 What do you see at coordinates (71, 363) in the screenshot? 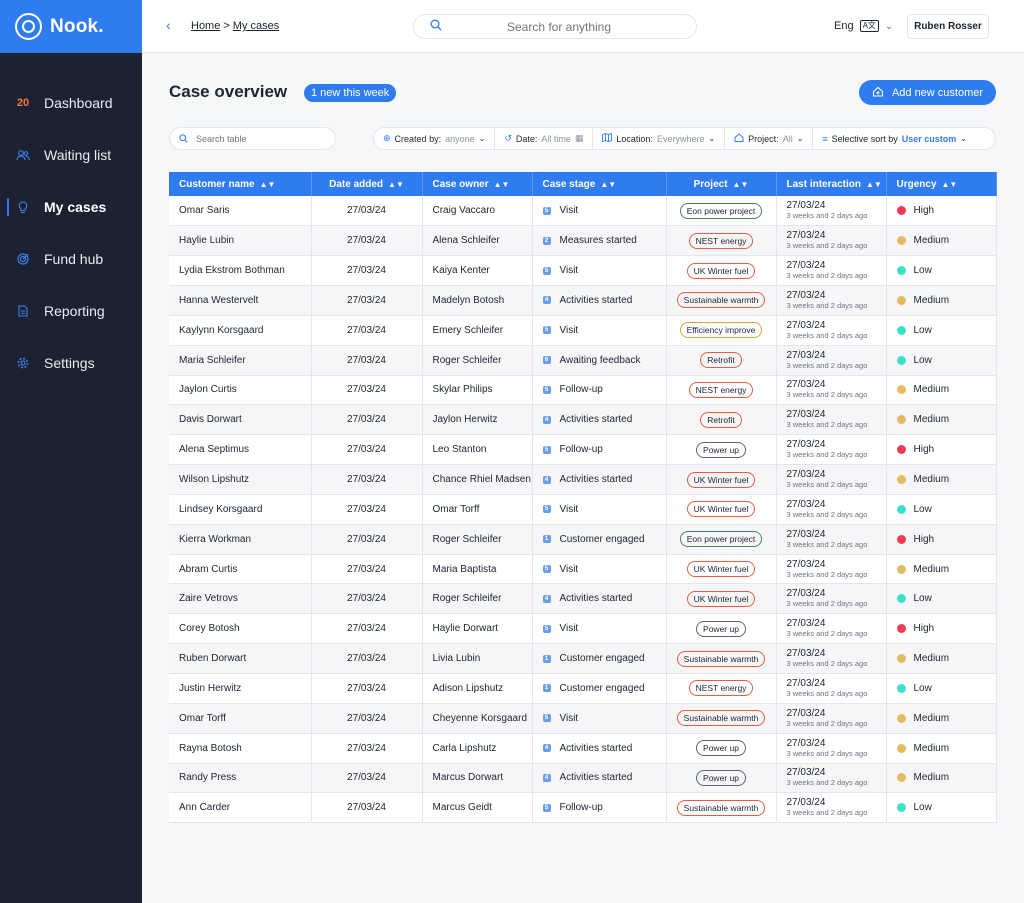
I see `sidebar-item-settings: Settings` at bounding box center [71, 363].